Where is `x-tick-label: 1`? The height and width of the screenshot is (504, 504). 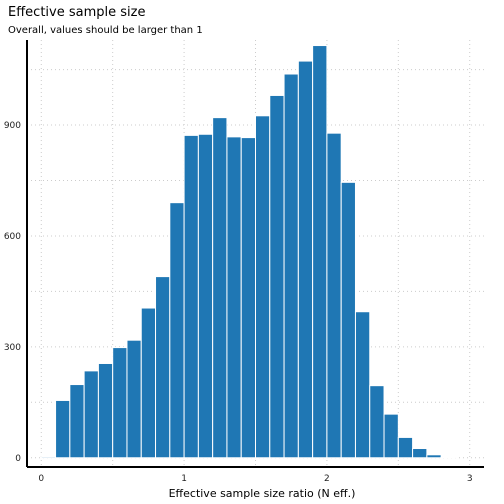
x-tick-label: 1 is located at coordinates (184, 479).